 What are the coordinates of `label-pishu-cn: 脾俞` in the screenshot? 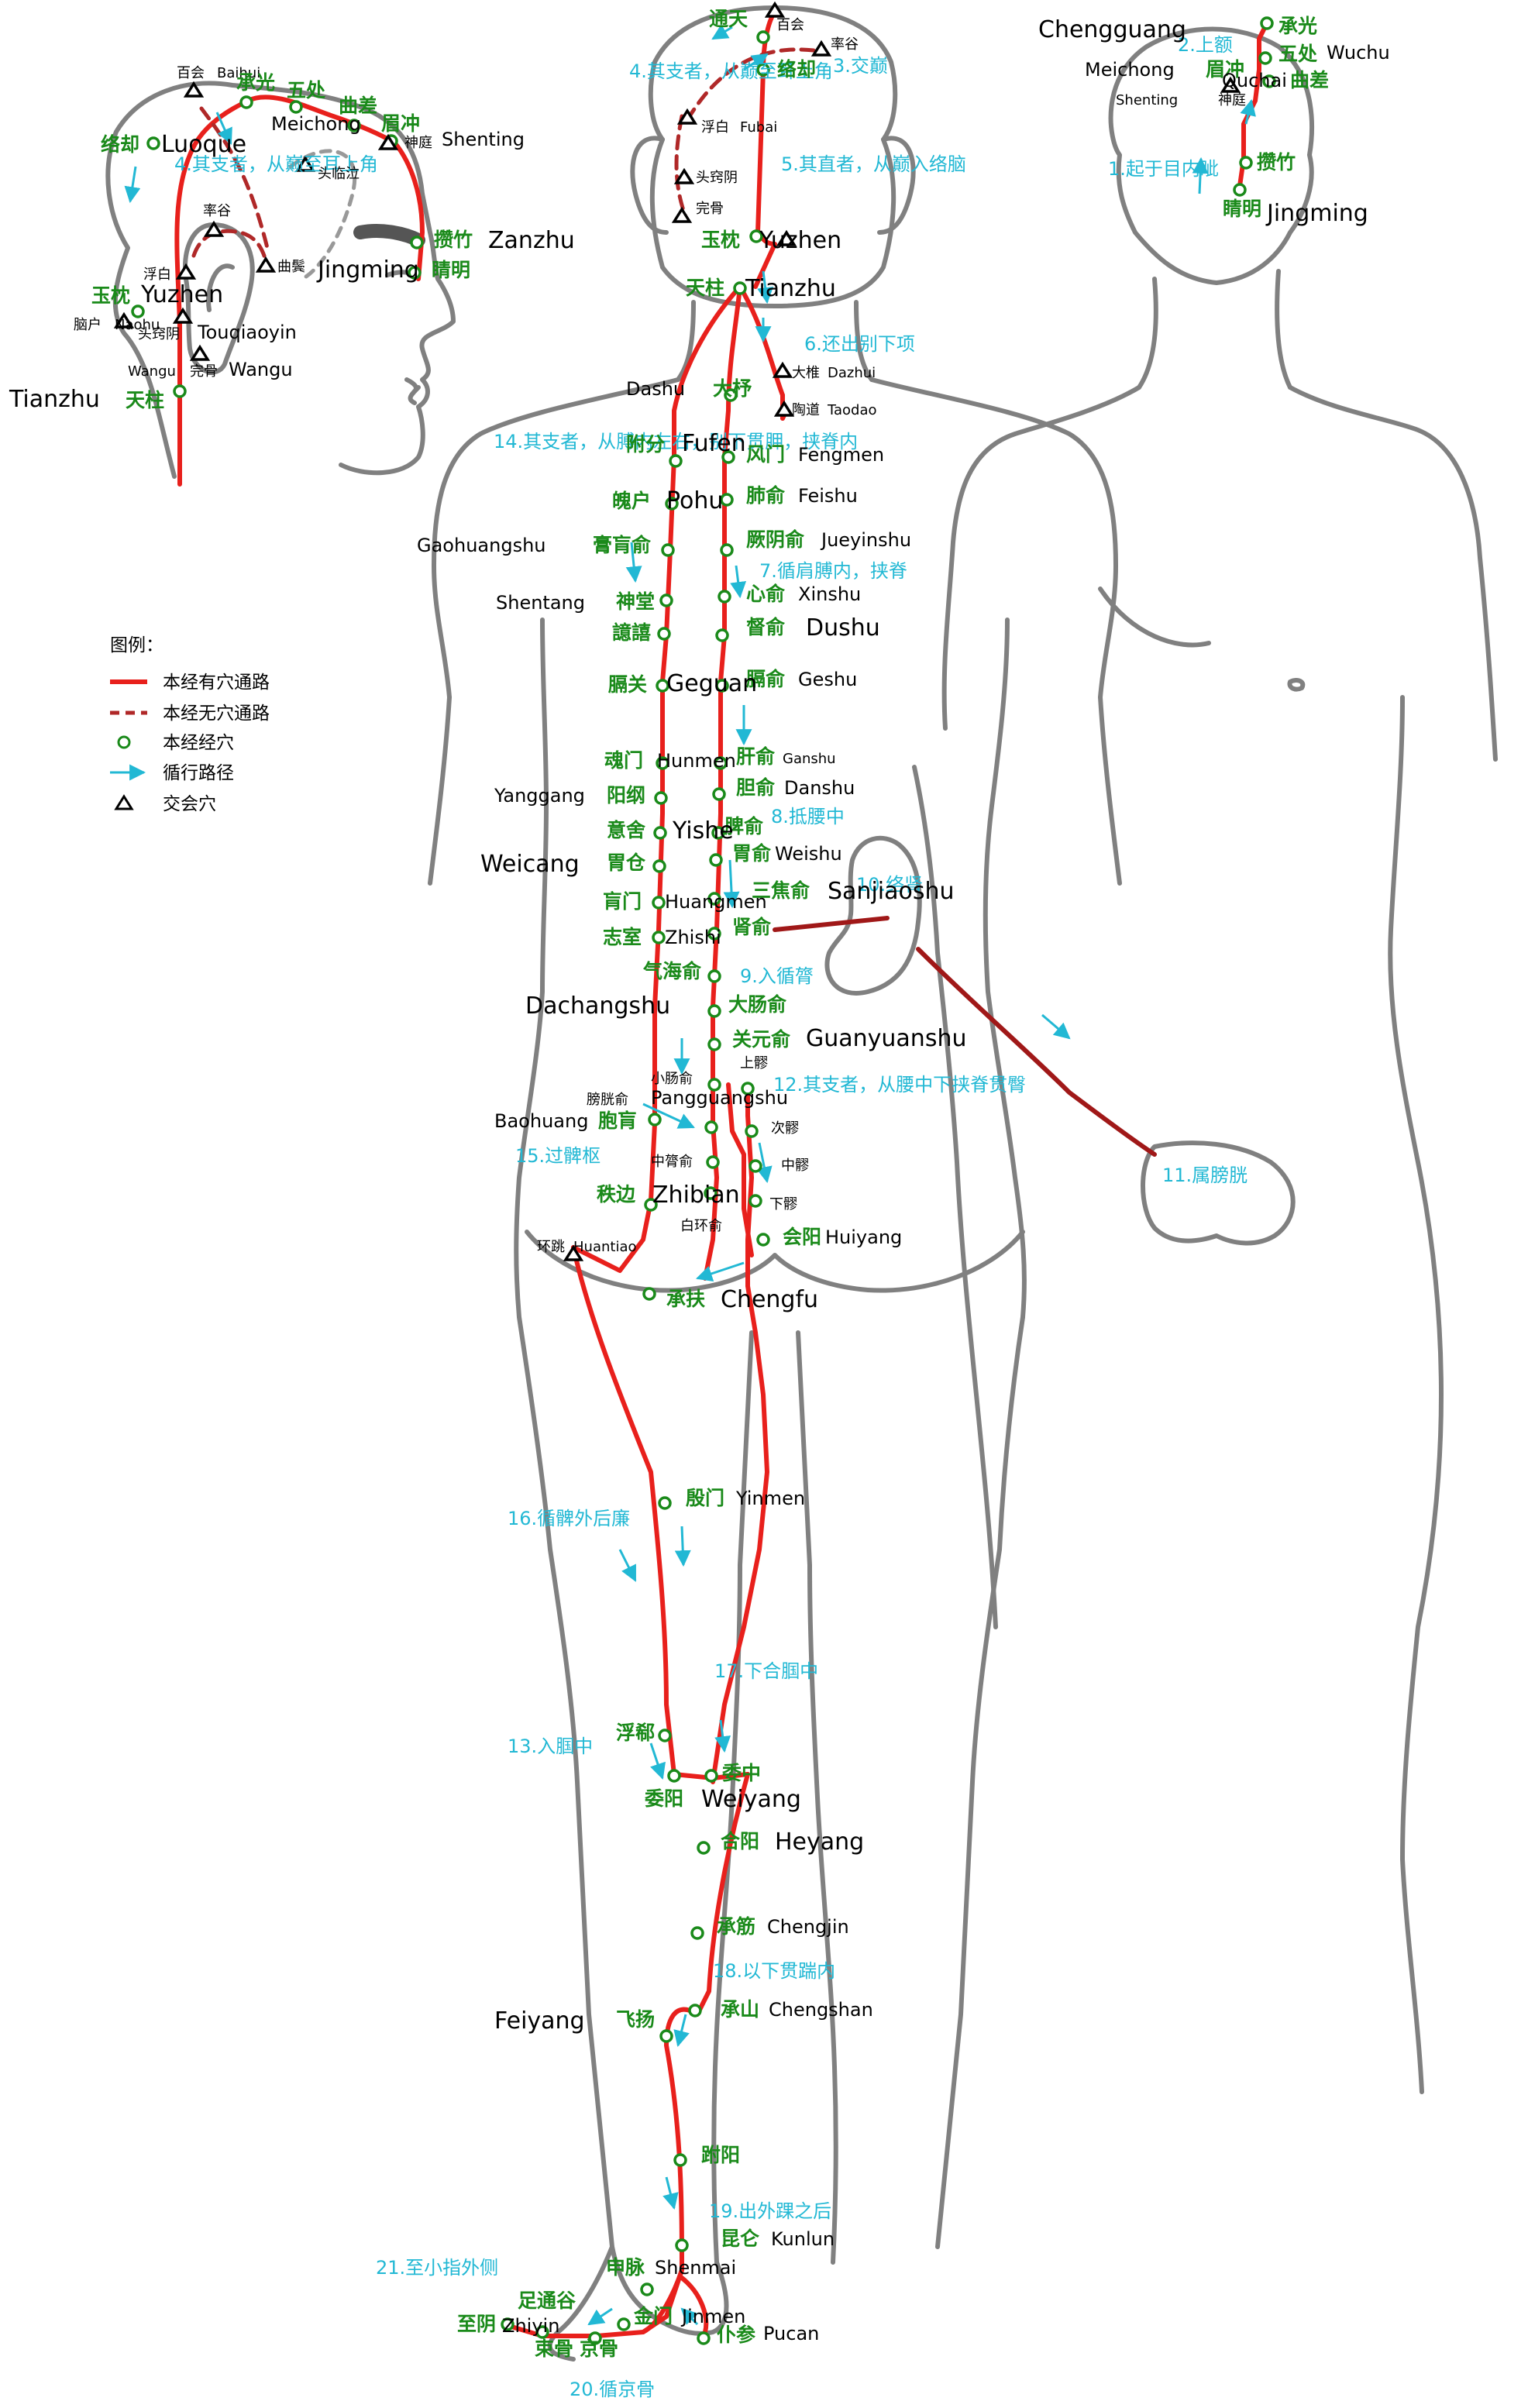 It's located at (744, 826).